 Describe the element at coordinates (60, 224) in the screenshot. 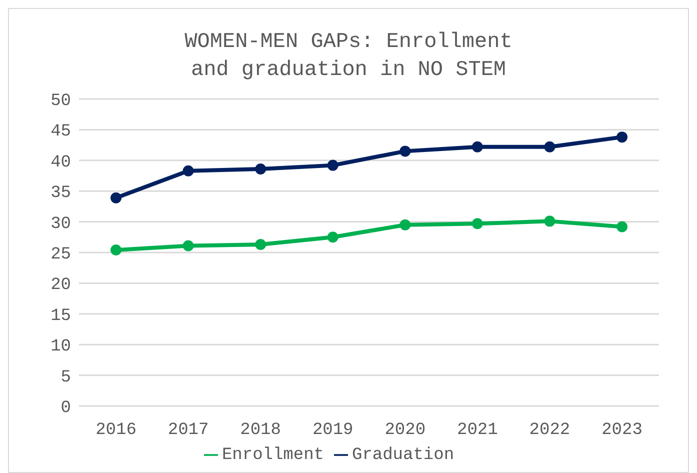

I see `y-tick-label: 30` at that location.